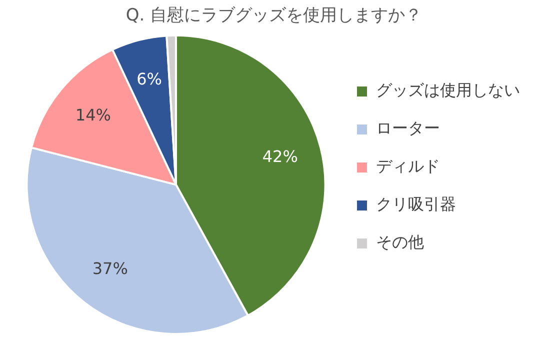 Image resolution: width=540 pixels, height=347 pixels. Describe the element at coordinates (110, 268) in the screenshot. I see `data-label: 37%` at that location.